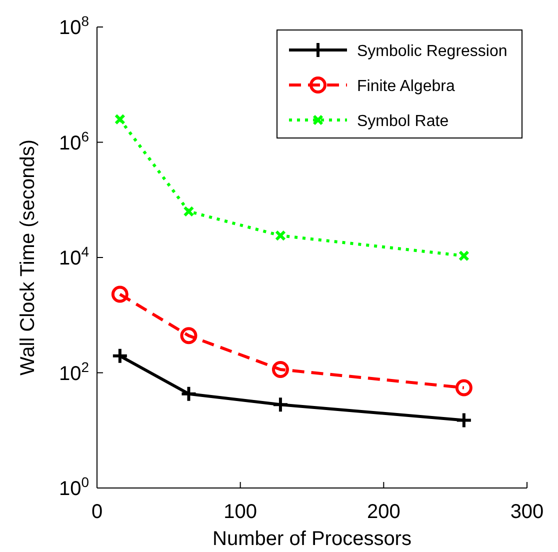 The width and height of the screenshot is (558, 552). What do you see at coordinates (406, 86) in the screenshot?
I see `legend-label: Finite Algebra` at bounding box center [406, 86].